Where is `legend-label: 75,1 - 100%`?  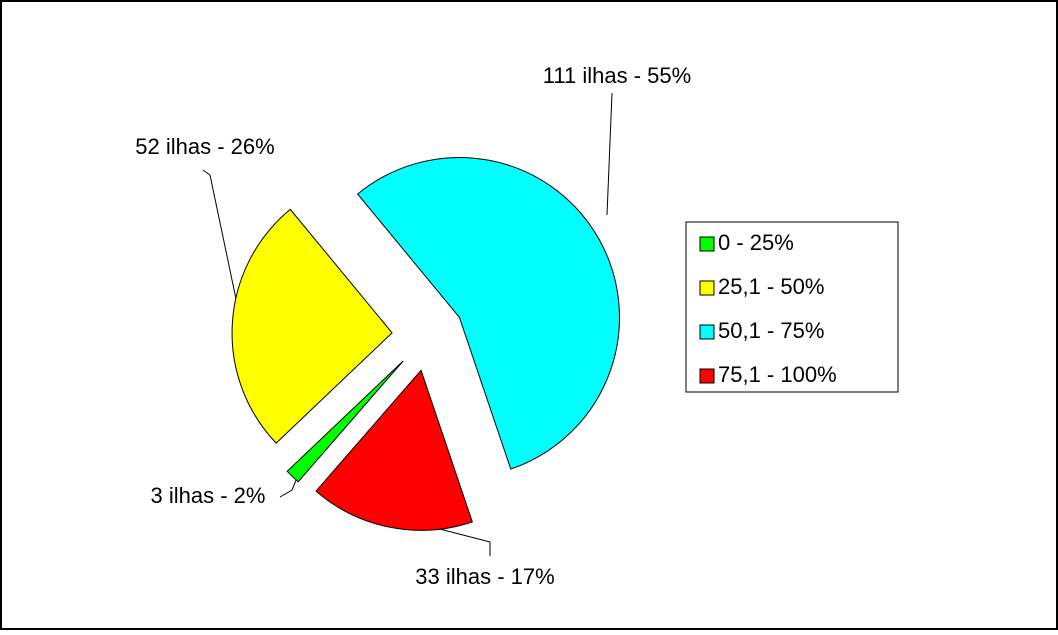 legend-label: 75,1 - 100% is located at coordinates (777, 374).